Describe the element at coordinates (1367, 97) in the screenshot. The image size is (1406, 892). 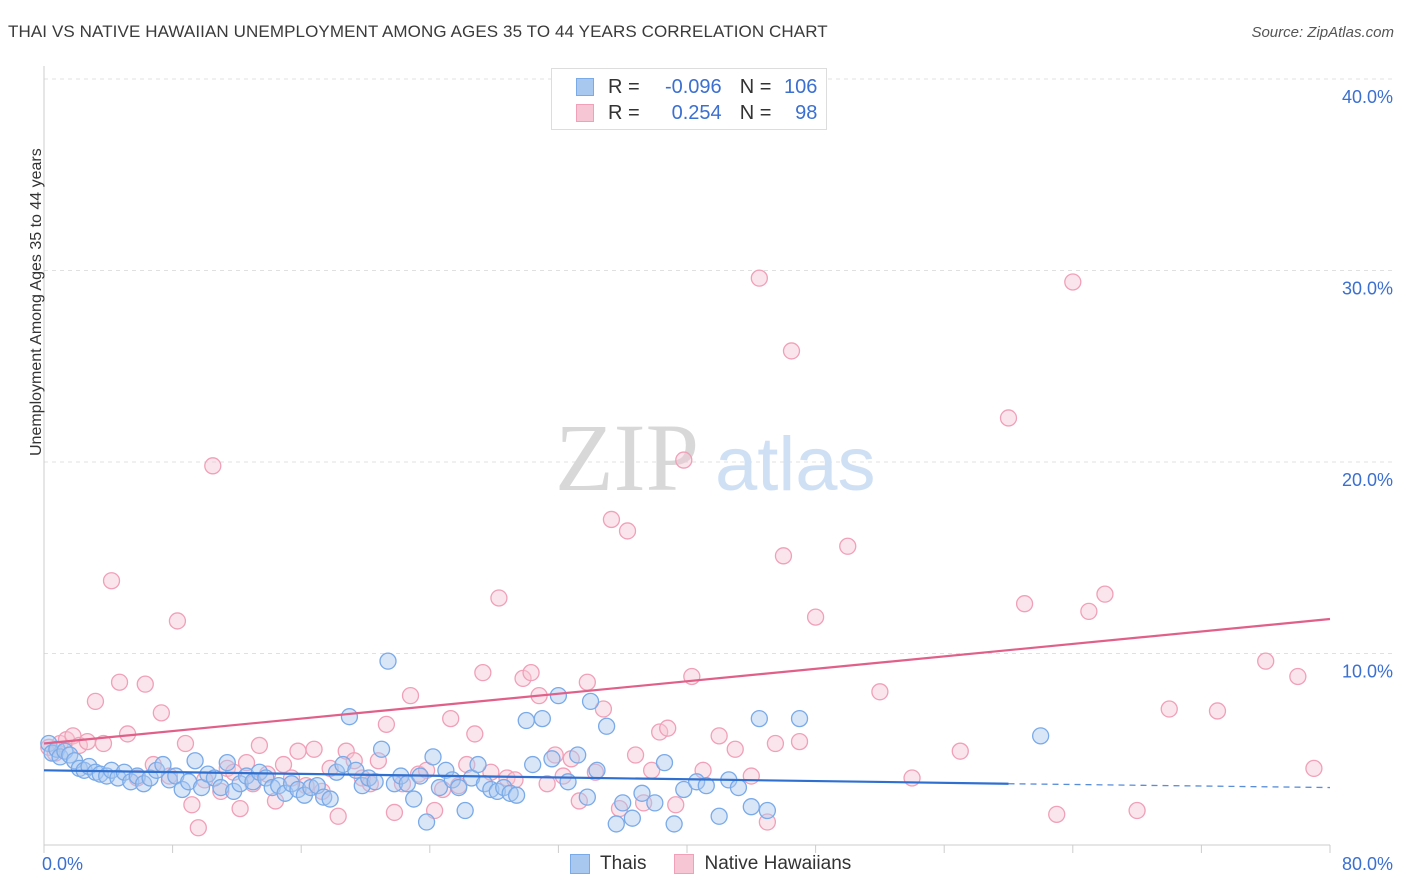
I see `y-tick-label: 40.0%` at that location.